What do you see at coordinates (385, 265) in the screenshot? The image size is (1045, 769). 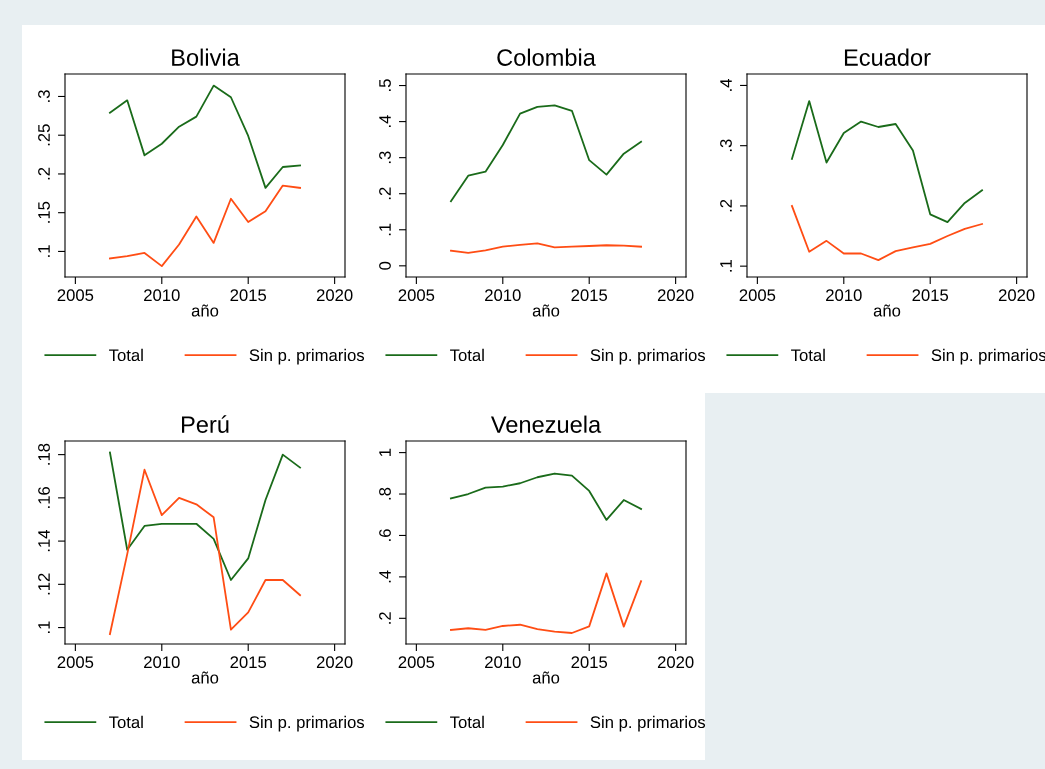 I see `y-tick-label: 0` at bounding box center [385, 265].